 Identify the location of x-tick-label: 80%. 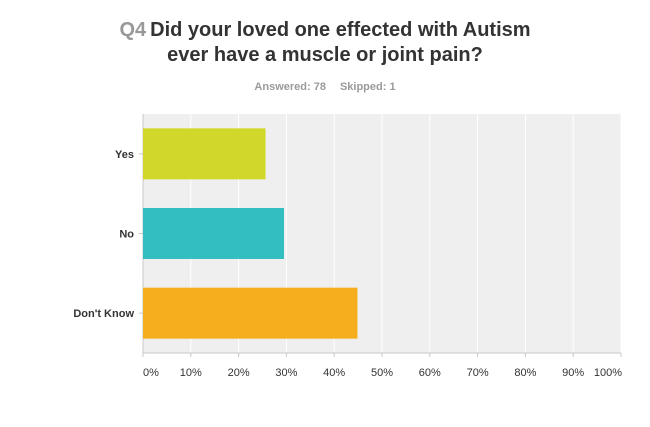
(525, 373).